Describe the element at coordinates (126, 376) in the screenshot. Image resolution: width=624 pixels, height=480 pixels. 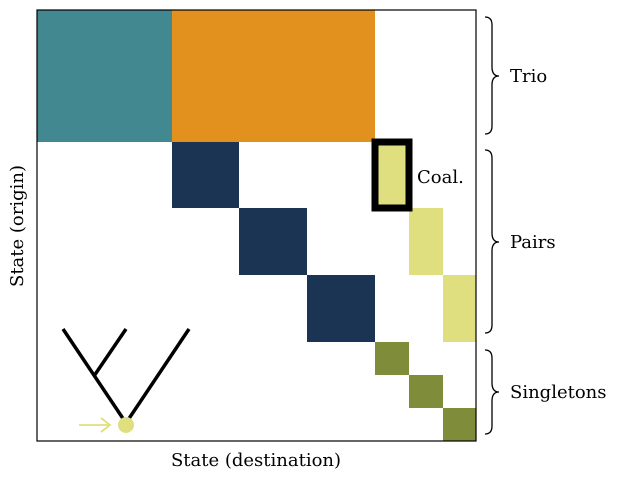
I see `coalescent-tree-icon` at that location.